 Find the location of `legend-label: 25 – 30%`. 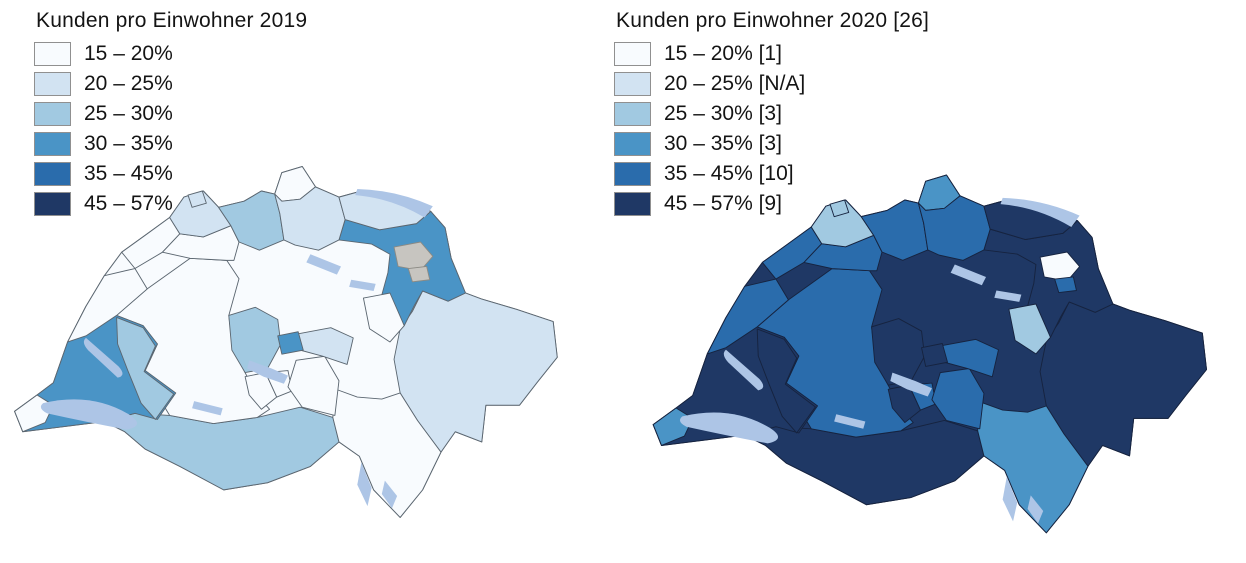

legend-label: 25 – 30% is located at coordinates (128, 114).